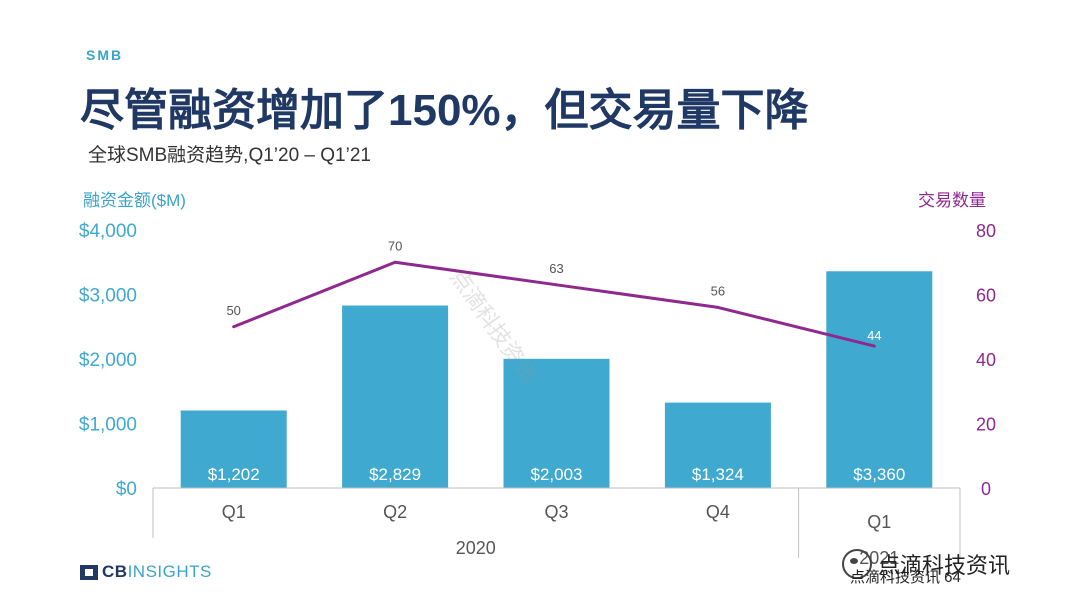  I want to click on line-value-label: 70, so click(395, 245).